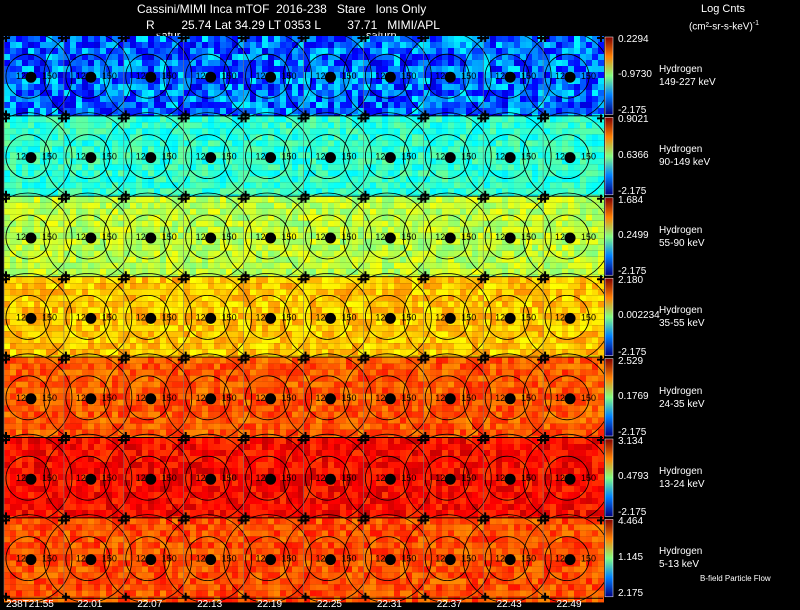 The height and width of the screenshot is (610, 800). I want to click on colorbar-mid-label: 0.002234, so click(639, 316).